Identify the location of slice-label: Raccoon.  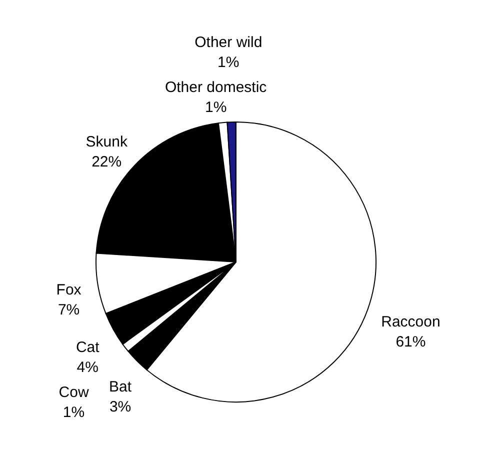
(410, 322).